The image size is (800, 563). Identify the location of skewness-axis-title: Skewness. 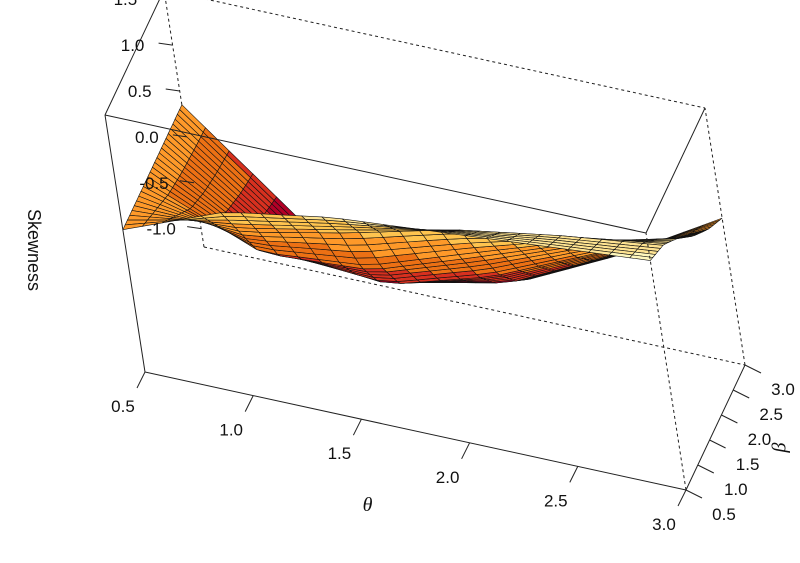
(34, 250).